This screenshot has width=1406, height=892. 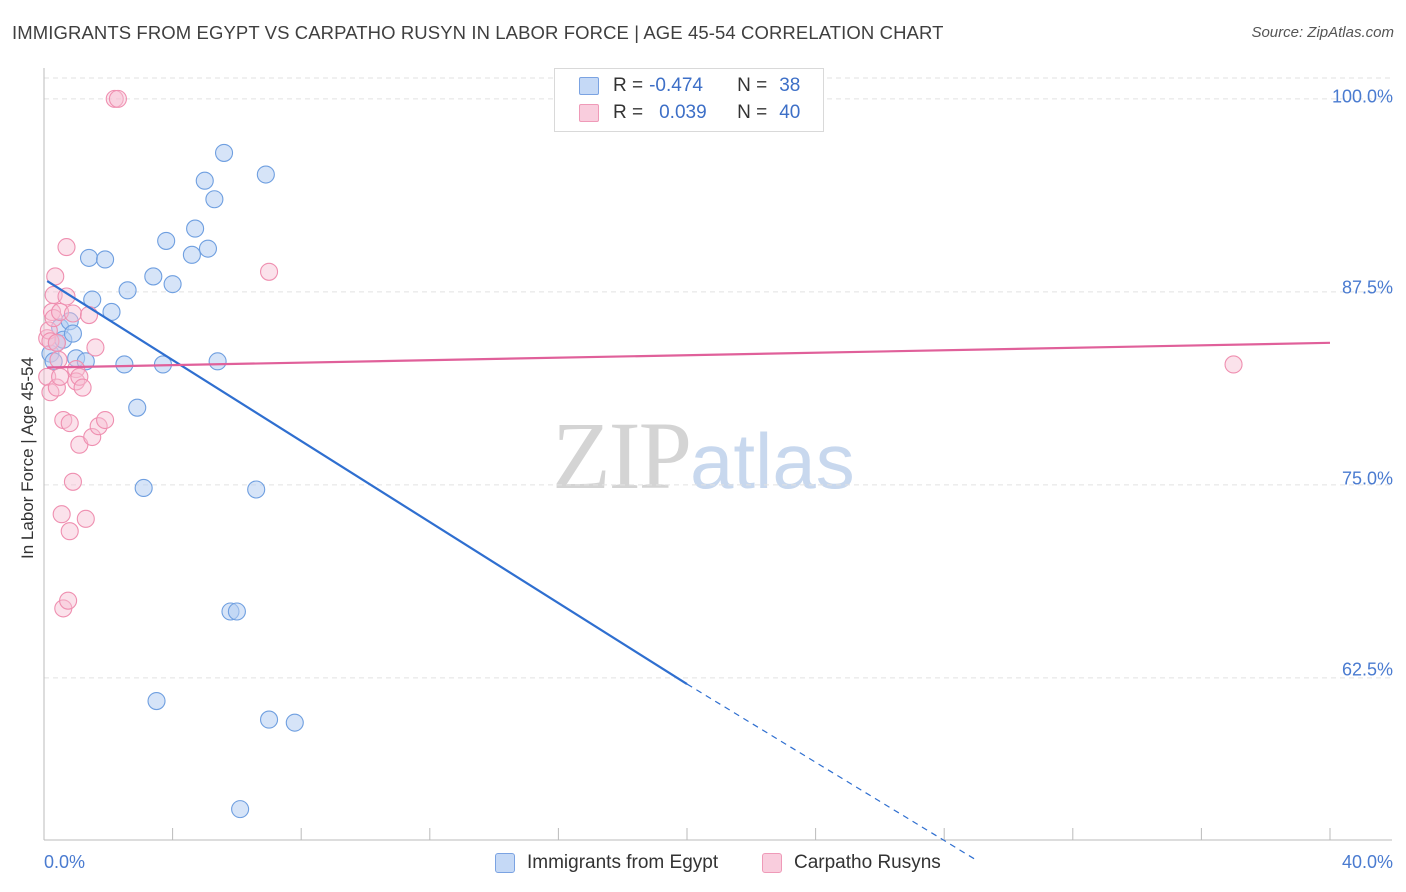 I want to click on rusyn-trend-line, so click(x=689, y=355).